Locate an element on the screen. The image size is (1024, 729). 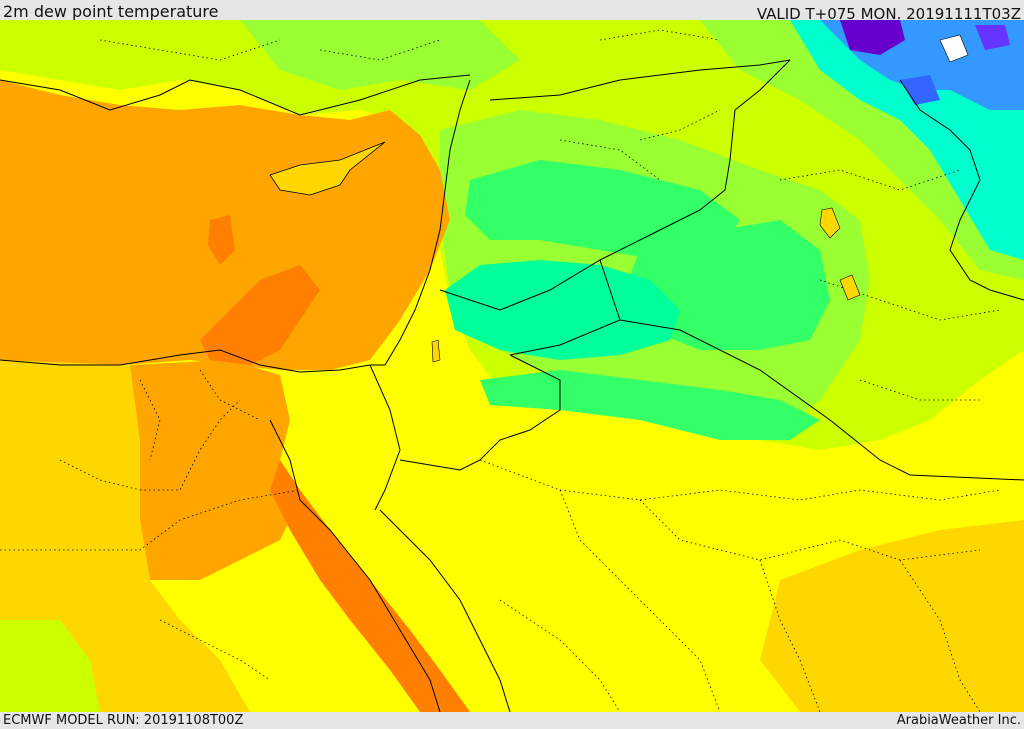
field-purple-ne is located at coordinates (872, 37).